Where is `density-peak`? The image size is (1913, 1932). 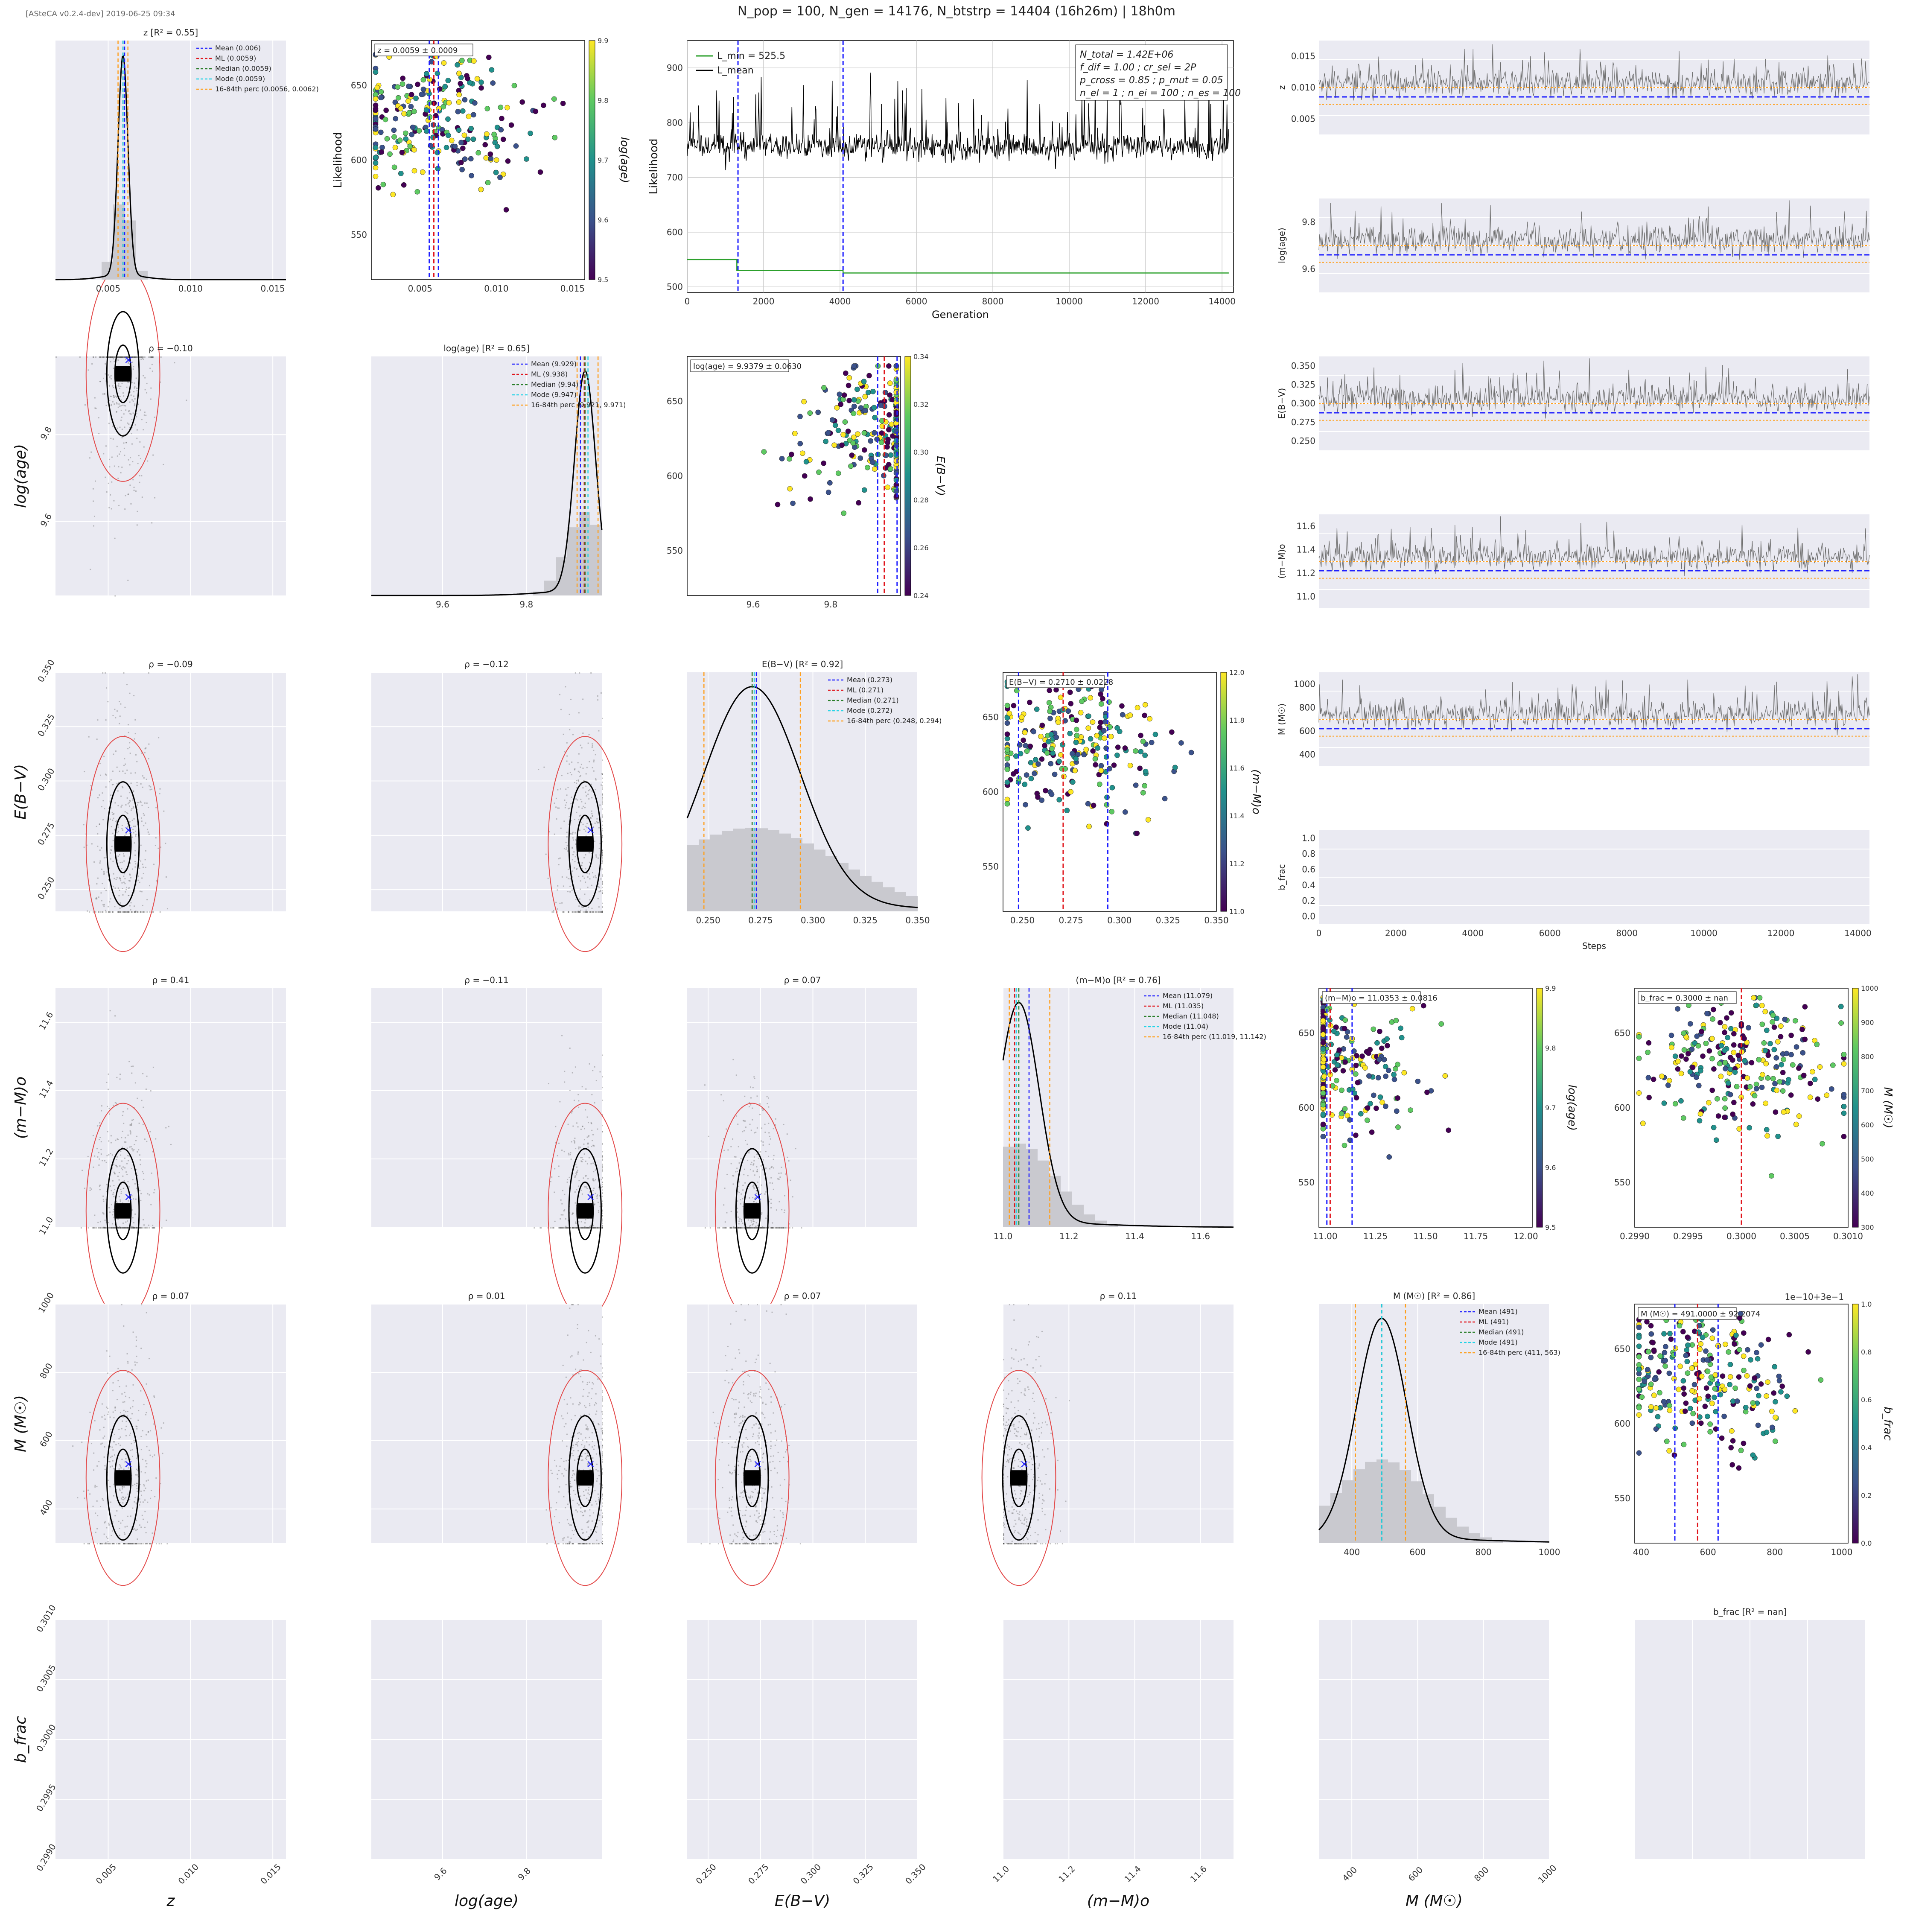 density-peak is located at coordinates (1019, 1478).